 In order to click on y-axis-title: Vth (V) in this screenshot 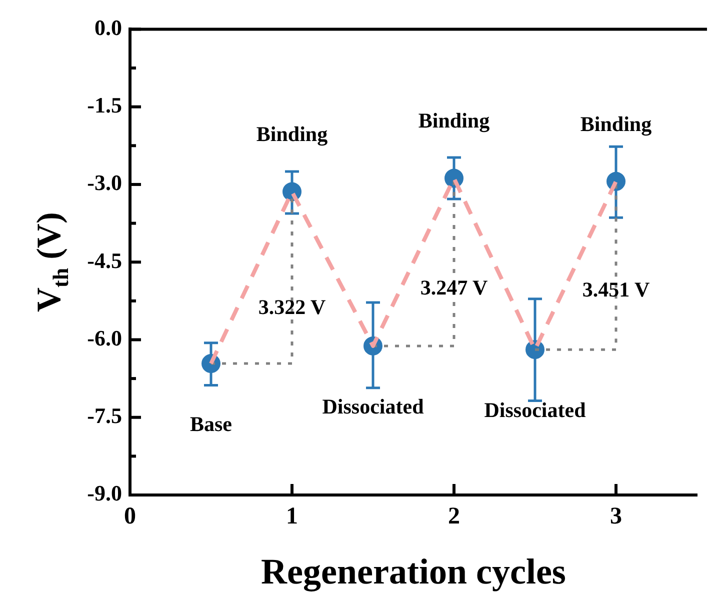, I will do `click(52, 262)`.